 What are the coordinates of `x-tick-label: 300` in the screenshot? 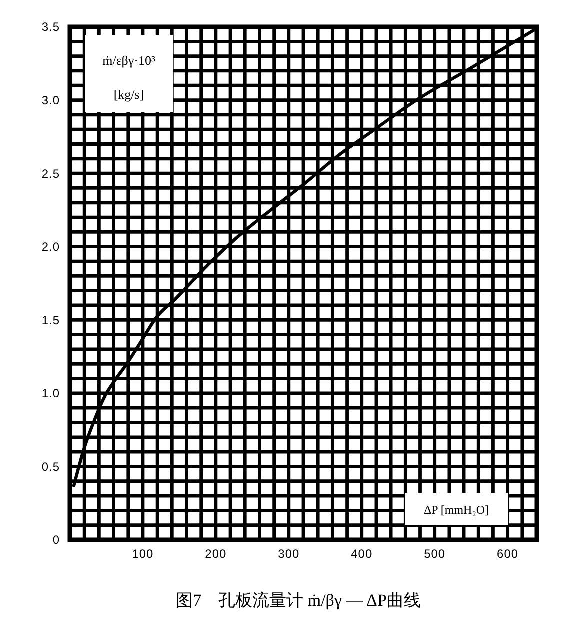 It's located at (289, 554).